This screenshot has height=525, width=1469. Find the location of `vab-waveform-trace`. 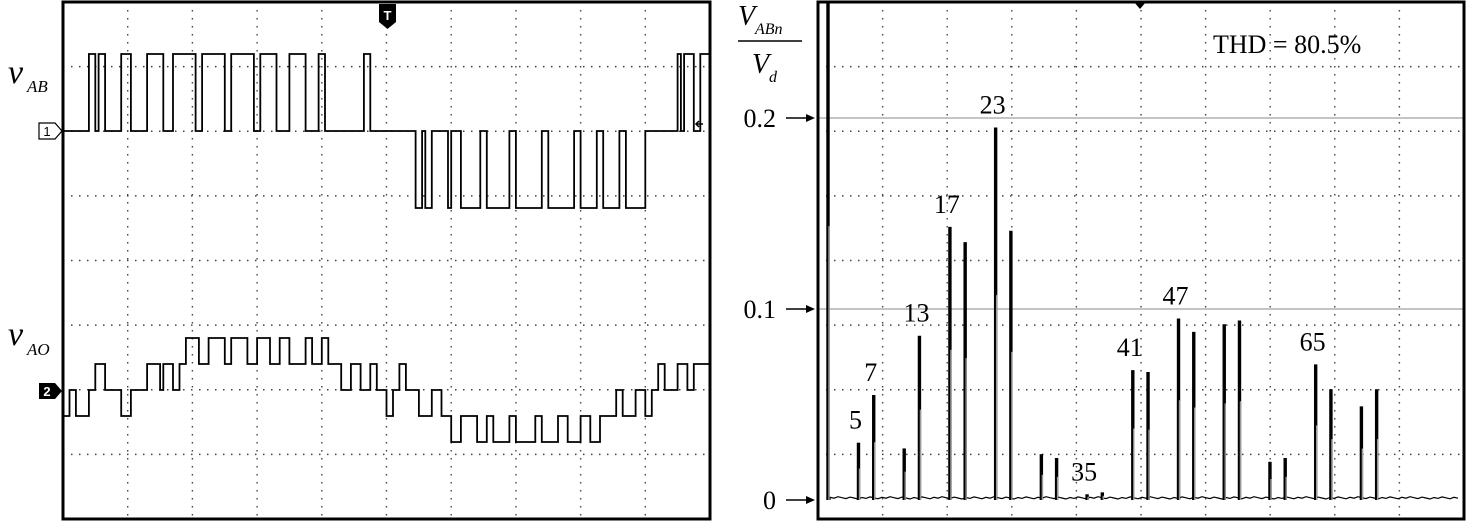

vab-waveform-trace is located at coordinates (386, 131).